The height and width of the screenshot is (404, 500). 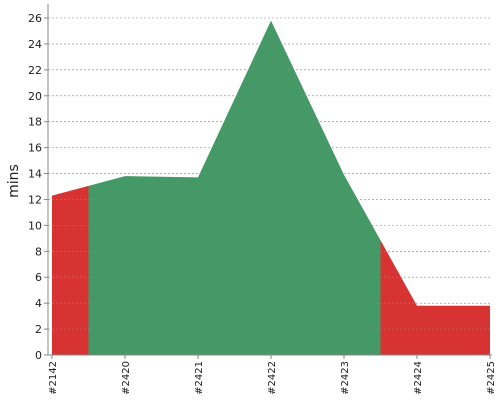 I want to click on y-tick-label: 2, so click(x=38, y=329).